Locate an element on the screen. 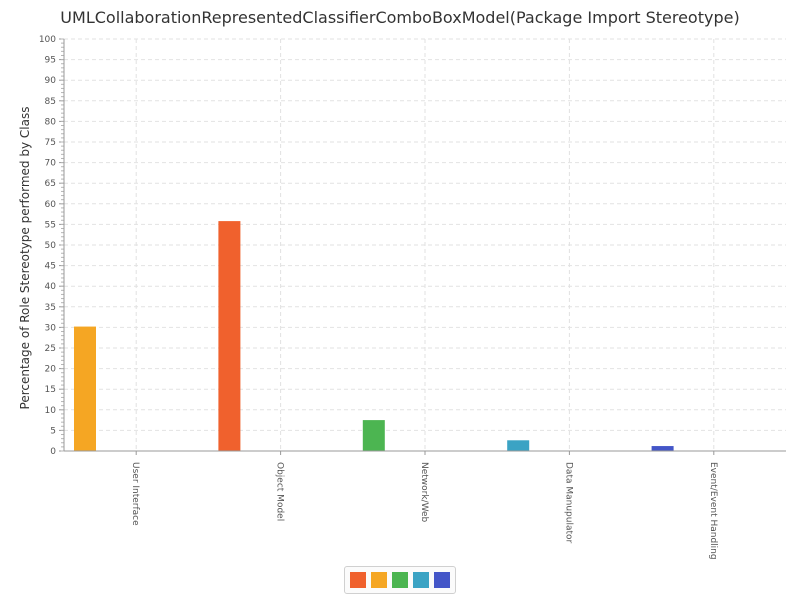 The width and height of the screenshot is (800, 600). y-tick-label: 50 is located at coordinates (51, 246).